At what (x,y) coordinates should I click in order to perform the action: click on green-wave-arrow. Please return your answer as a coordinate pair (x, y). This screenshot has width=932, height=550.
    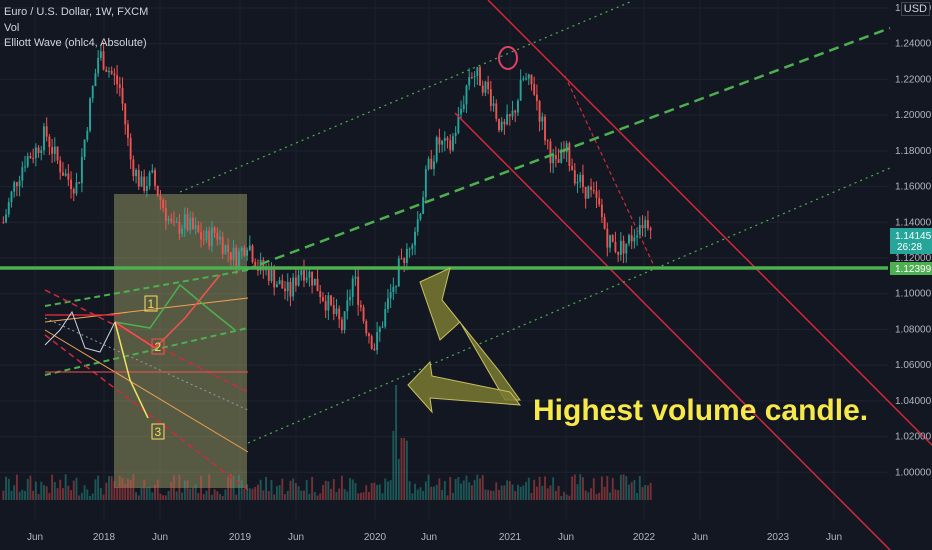
    Looking at the image, I should click on (175, 307).